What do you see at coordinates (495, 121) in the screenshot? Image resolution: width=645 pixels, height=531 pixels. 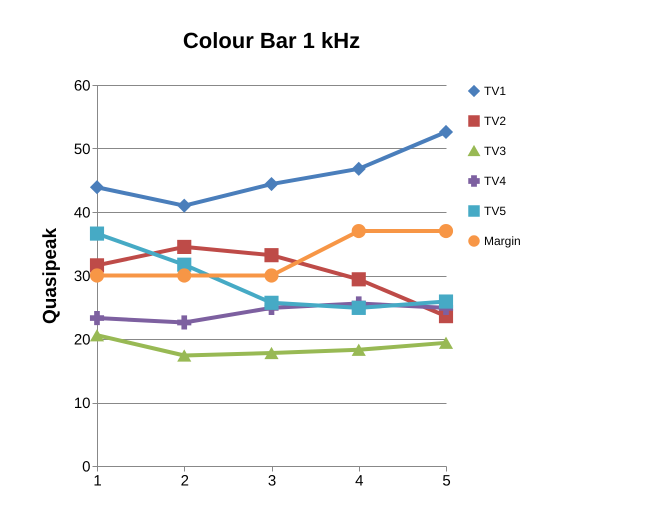 I see `legend-label: TV2` at bounding box center [495, 121].